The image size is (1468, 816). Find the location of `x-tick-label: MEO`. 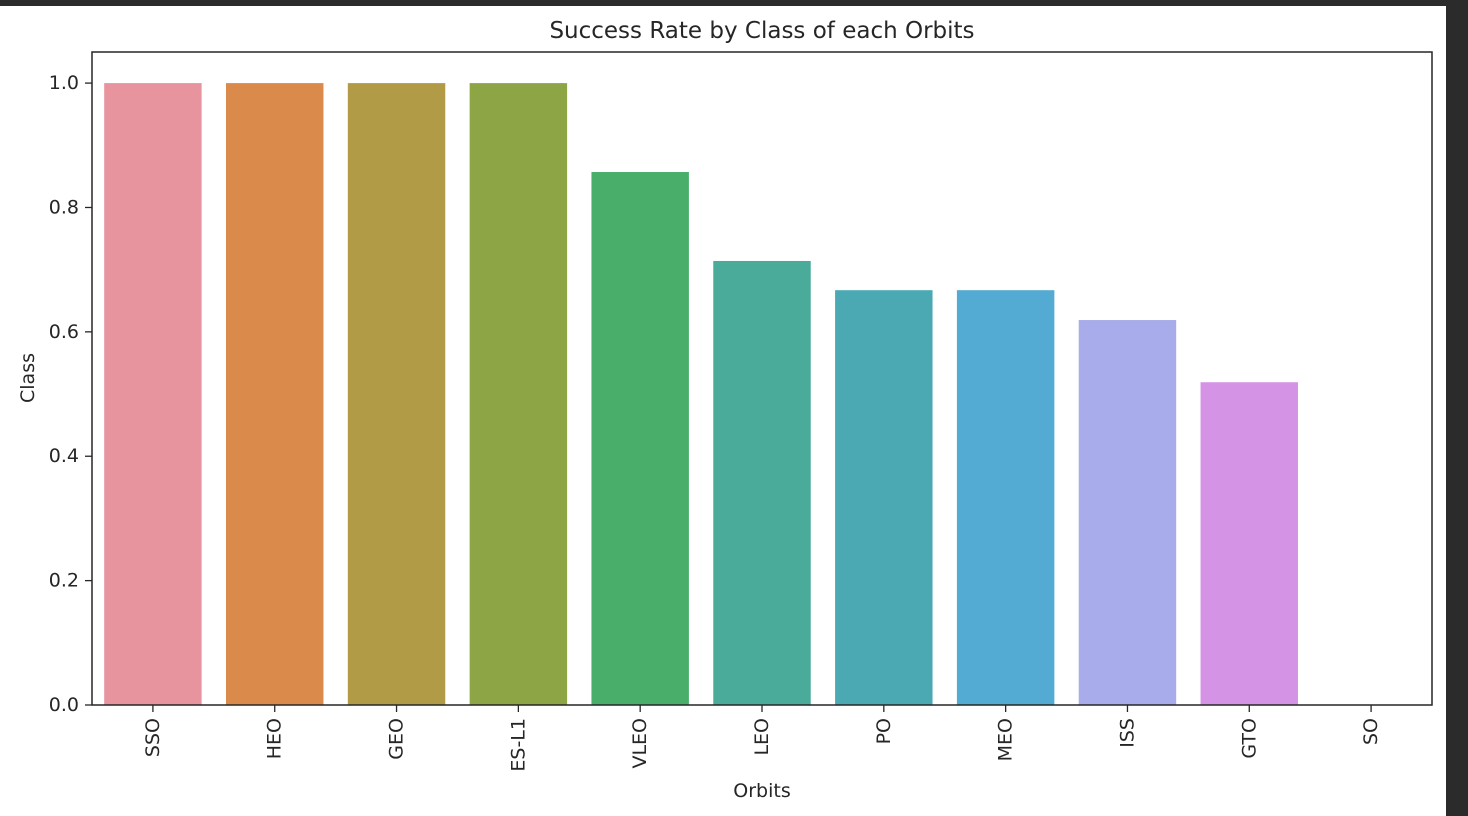

x-tick-label: MEO is located at coordinates (1006, 739).